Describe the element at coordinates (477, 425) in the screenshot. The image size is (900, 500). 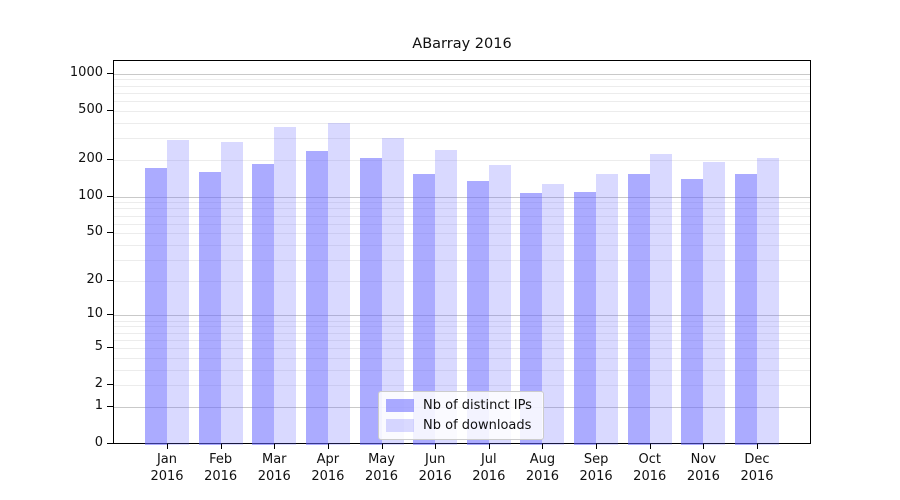
I see `legend-label-downloads: Nb of downloads` at that location.